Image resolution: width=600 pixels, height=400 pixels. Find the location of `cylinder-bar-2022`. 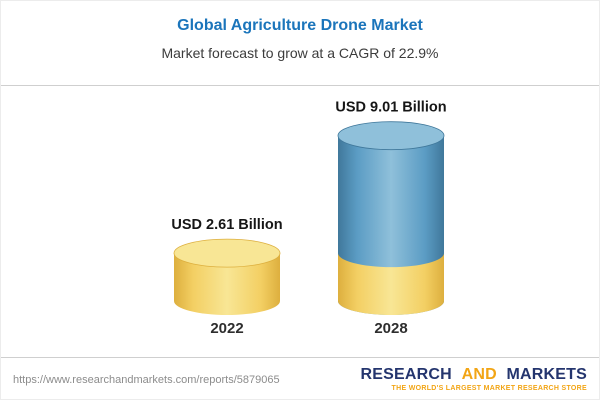

cylinder-bar-2022 is located at coordinates (227, 276).